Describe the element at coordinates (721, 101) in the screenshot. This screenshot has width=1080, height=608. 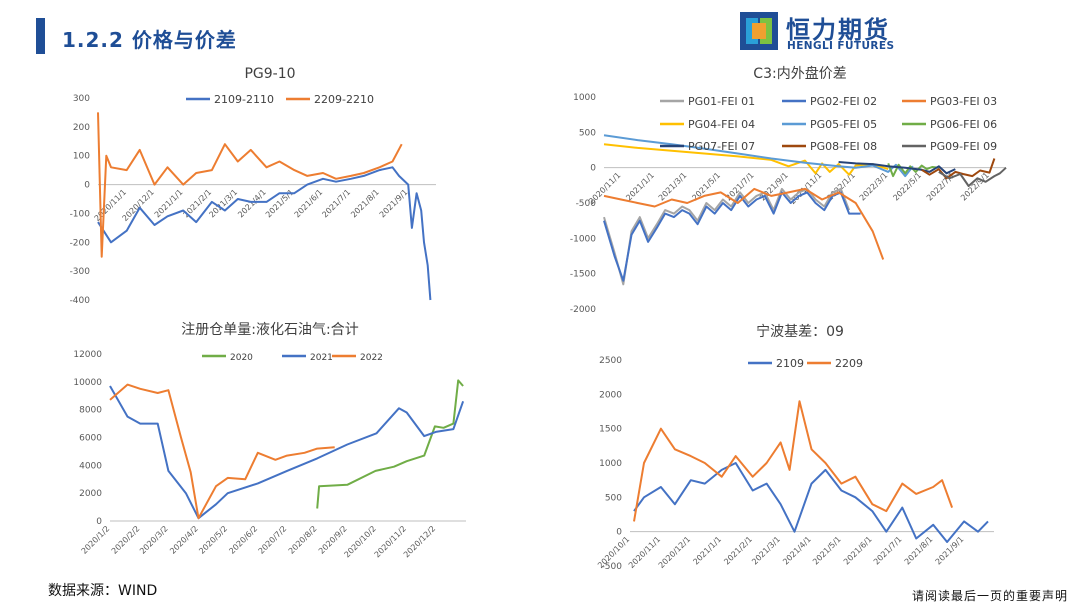
I see `legend-label: PG01-FEI 01` at that location.